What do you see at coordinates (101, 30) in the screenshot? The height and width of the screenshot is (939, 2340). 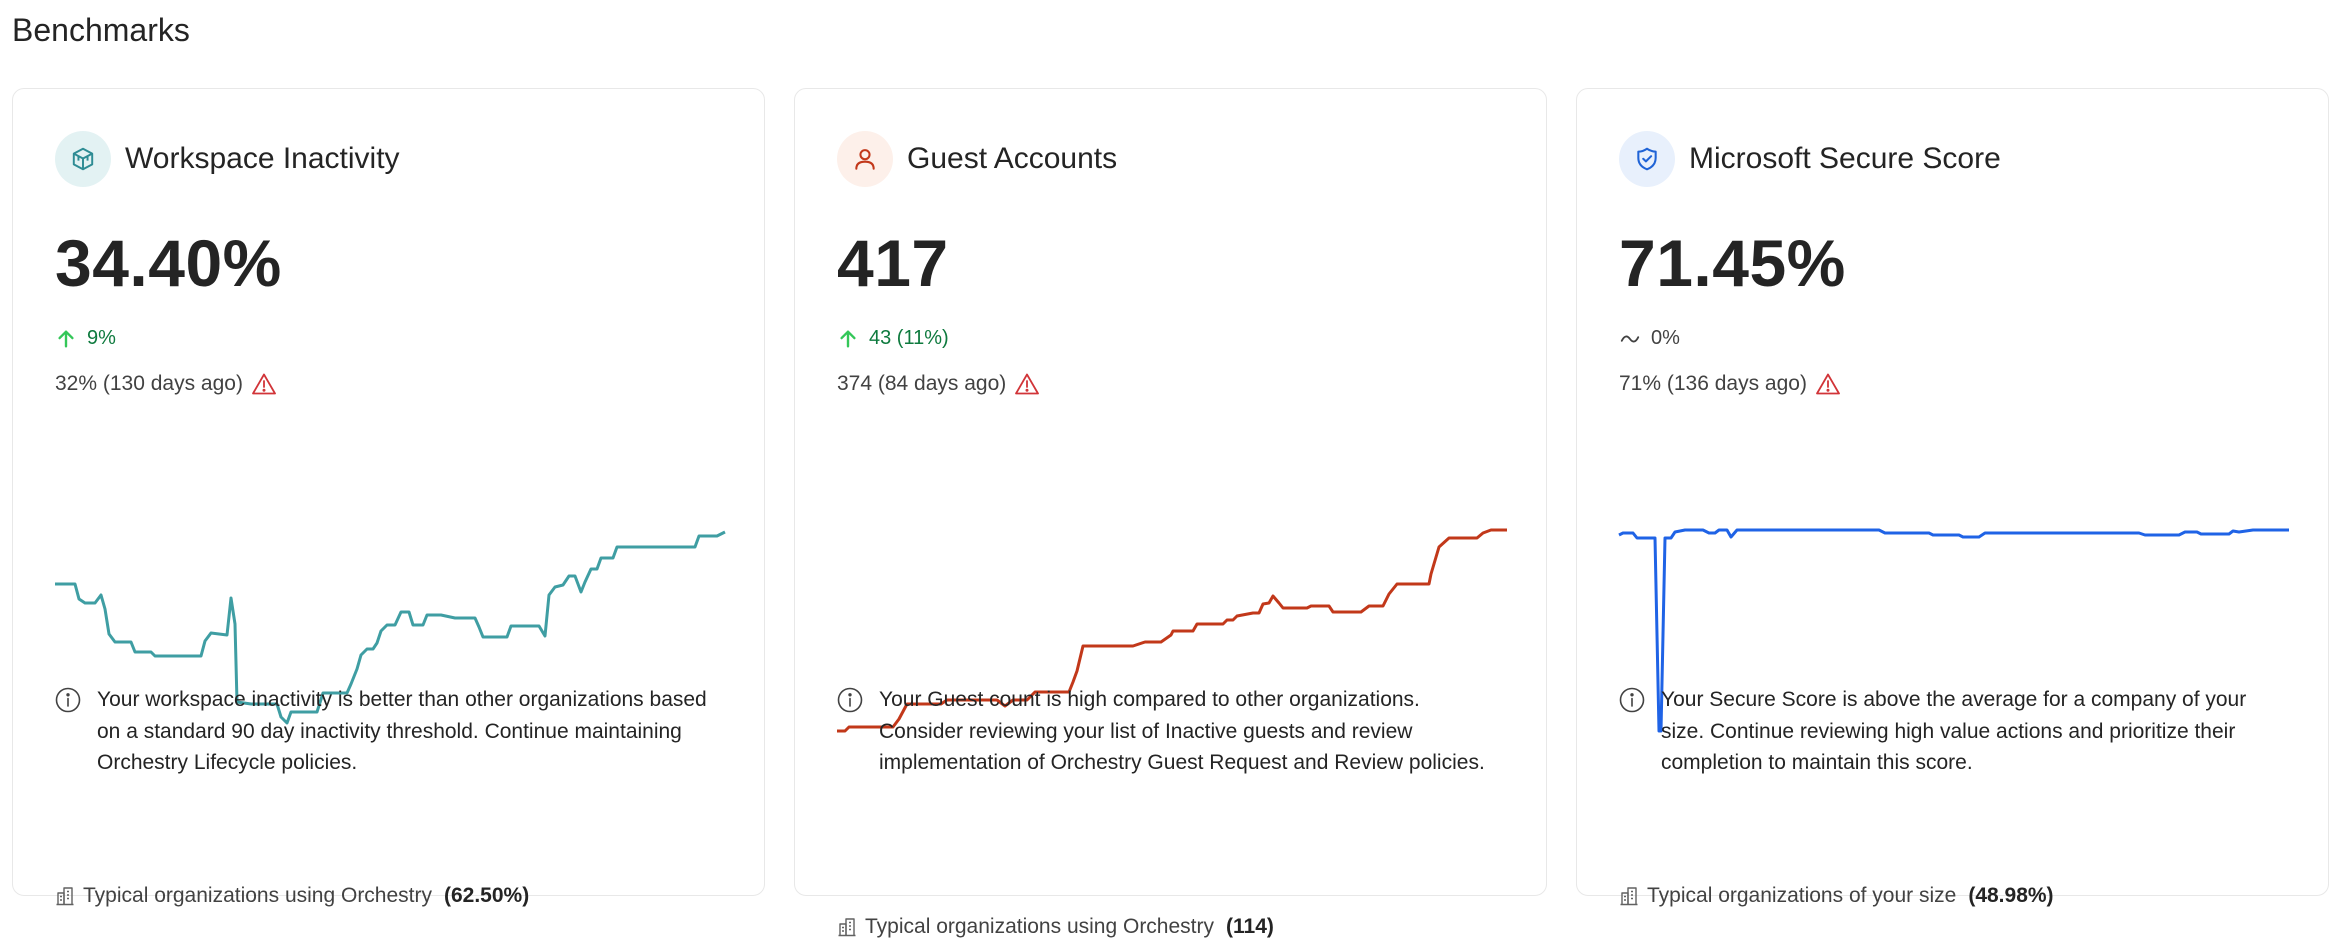 I see `page-title: Benchmarks` at bounding box center [101, 30].